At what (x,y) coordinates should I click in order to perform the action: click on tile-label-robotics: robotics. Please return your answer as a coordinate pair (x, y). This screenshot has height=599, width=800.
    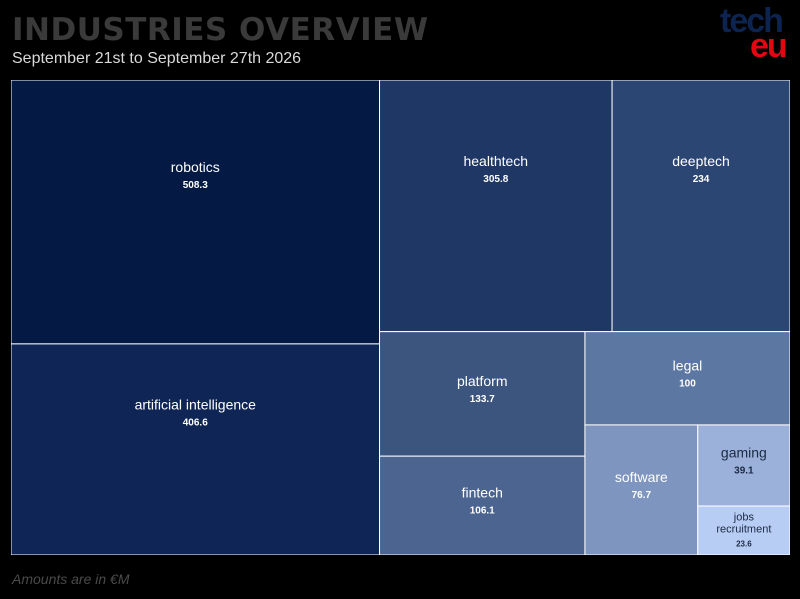
    Looking at the image, I should click on (195, 167).